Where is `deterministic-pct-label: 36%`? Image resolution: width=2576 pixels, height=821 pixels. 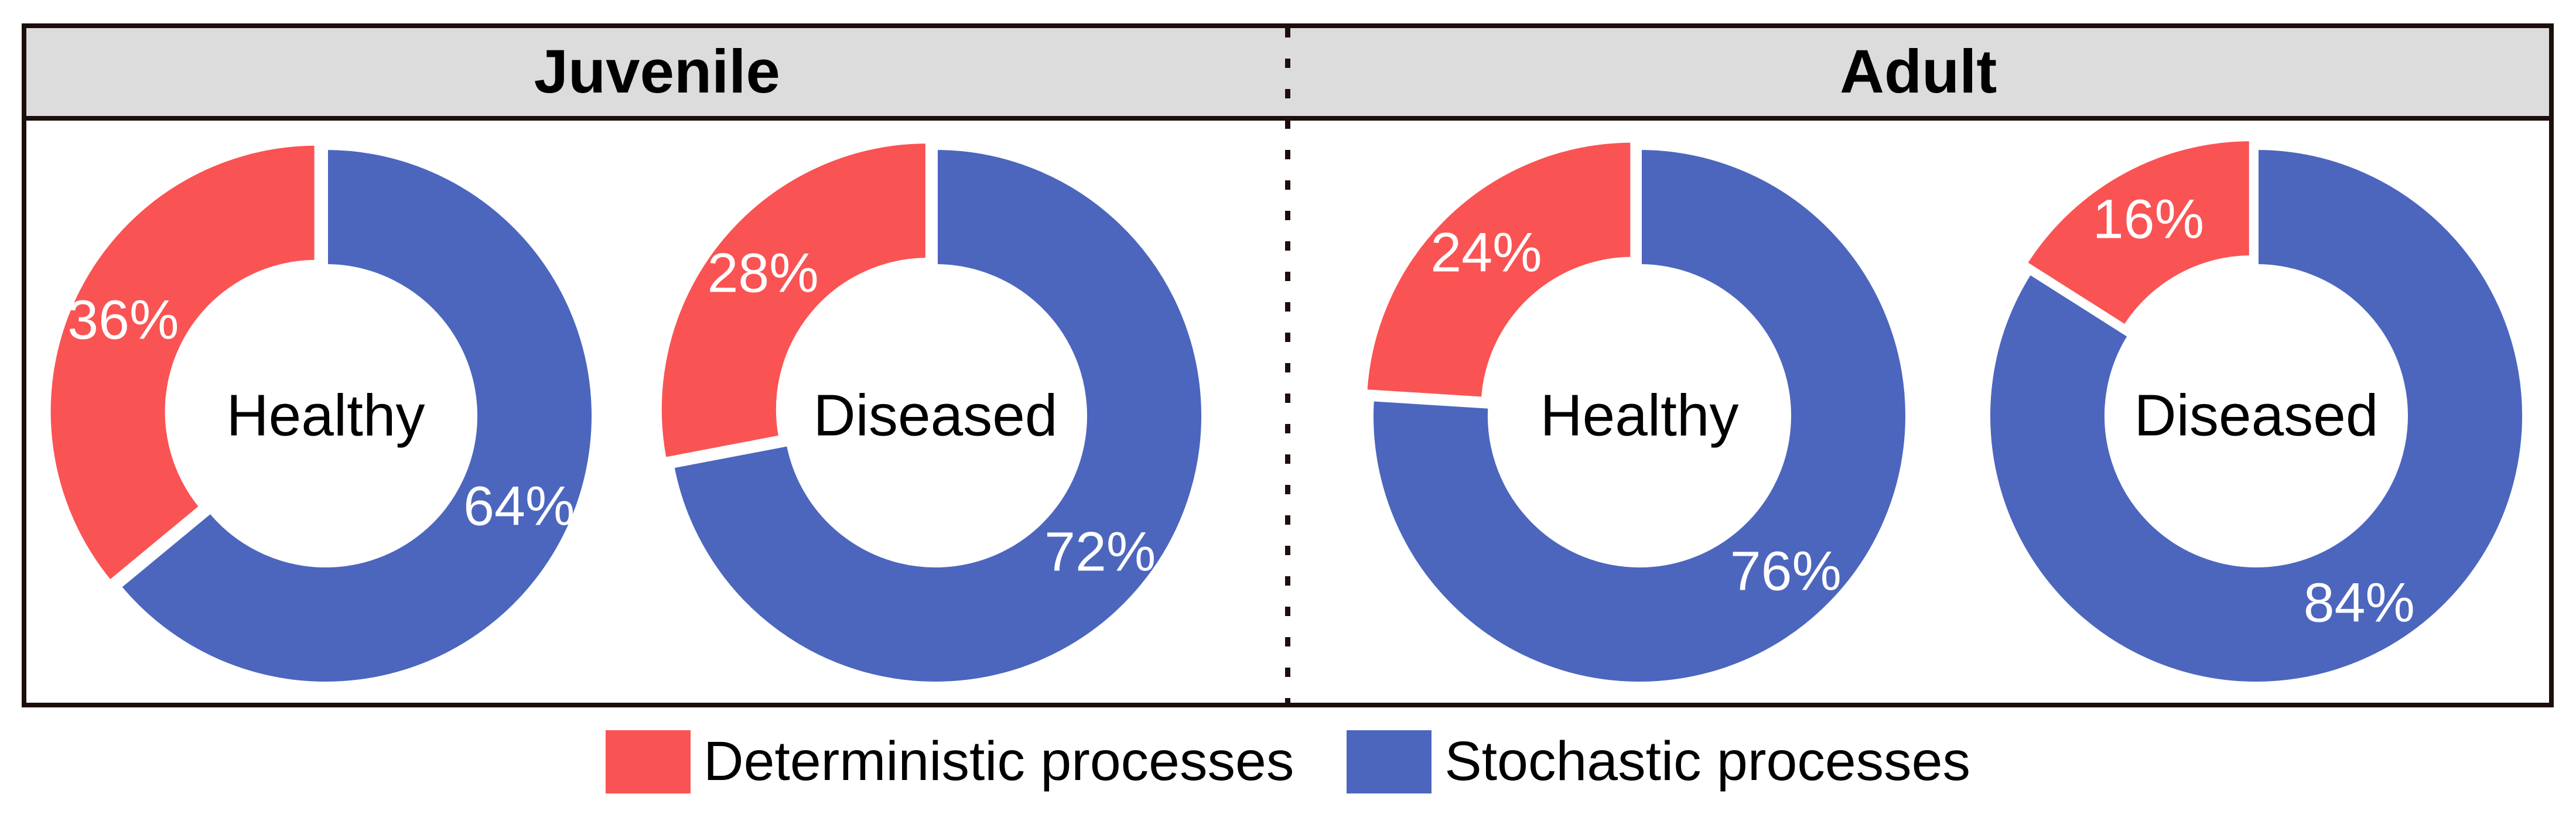
deterministic-pct-label: 36% is located at coordinates (123, 320).